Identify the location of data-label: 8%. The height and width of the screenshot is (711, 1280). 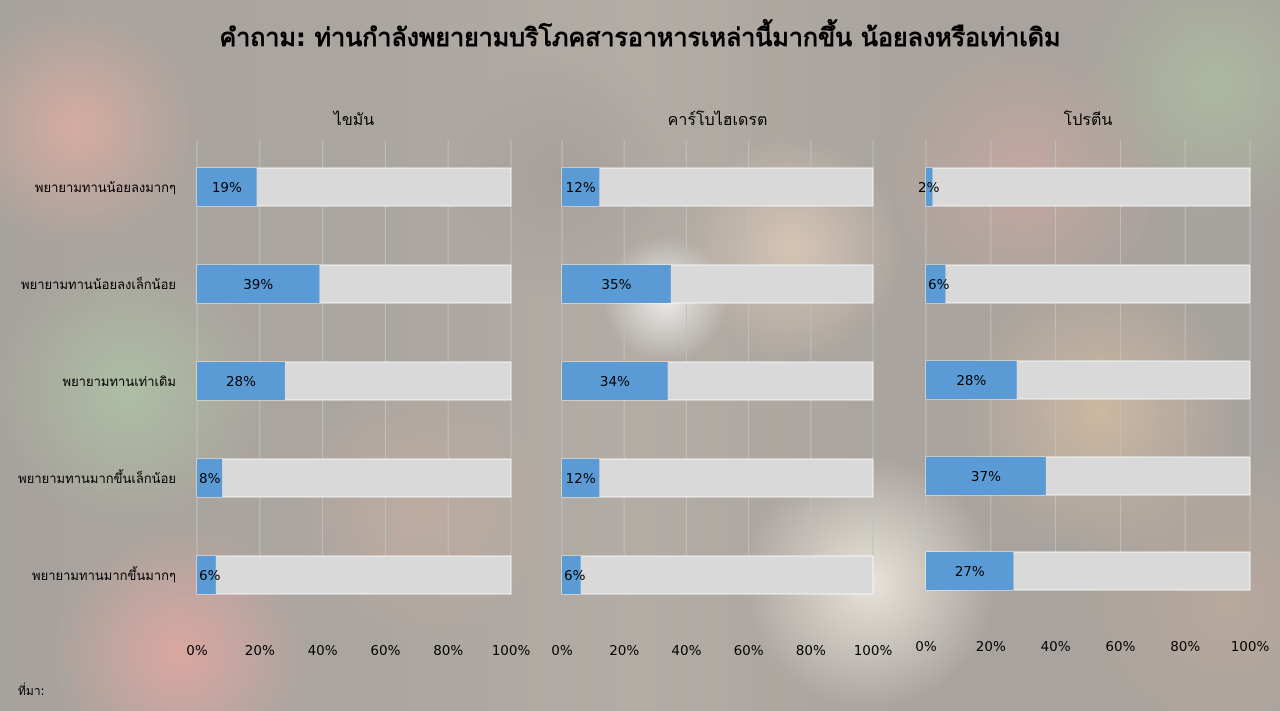
(210, 479).